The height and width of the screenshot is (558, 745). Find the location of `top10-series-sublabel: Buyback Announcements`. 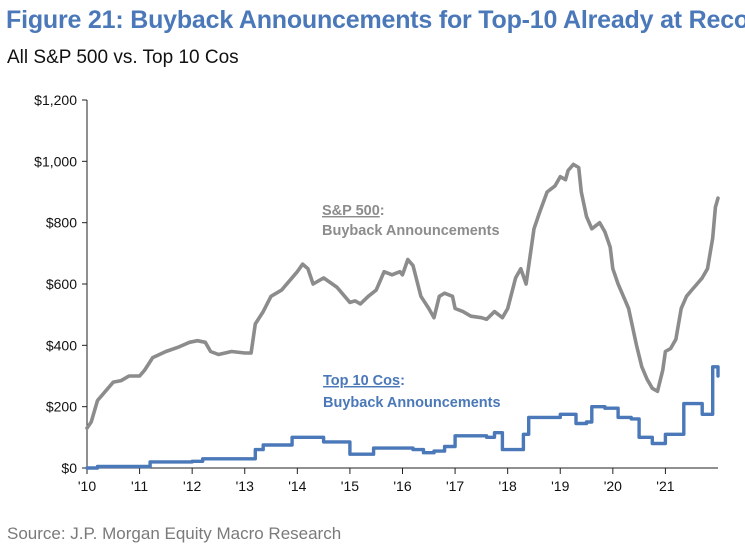

top10-series-sublabel: Buyback Announcements is located at coordinates (412, 403).